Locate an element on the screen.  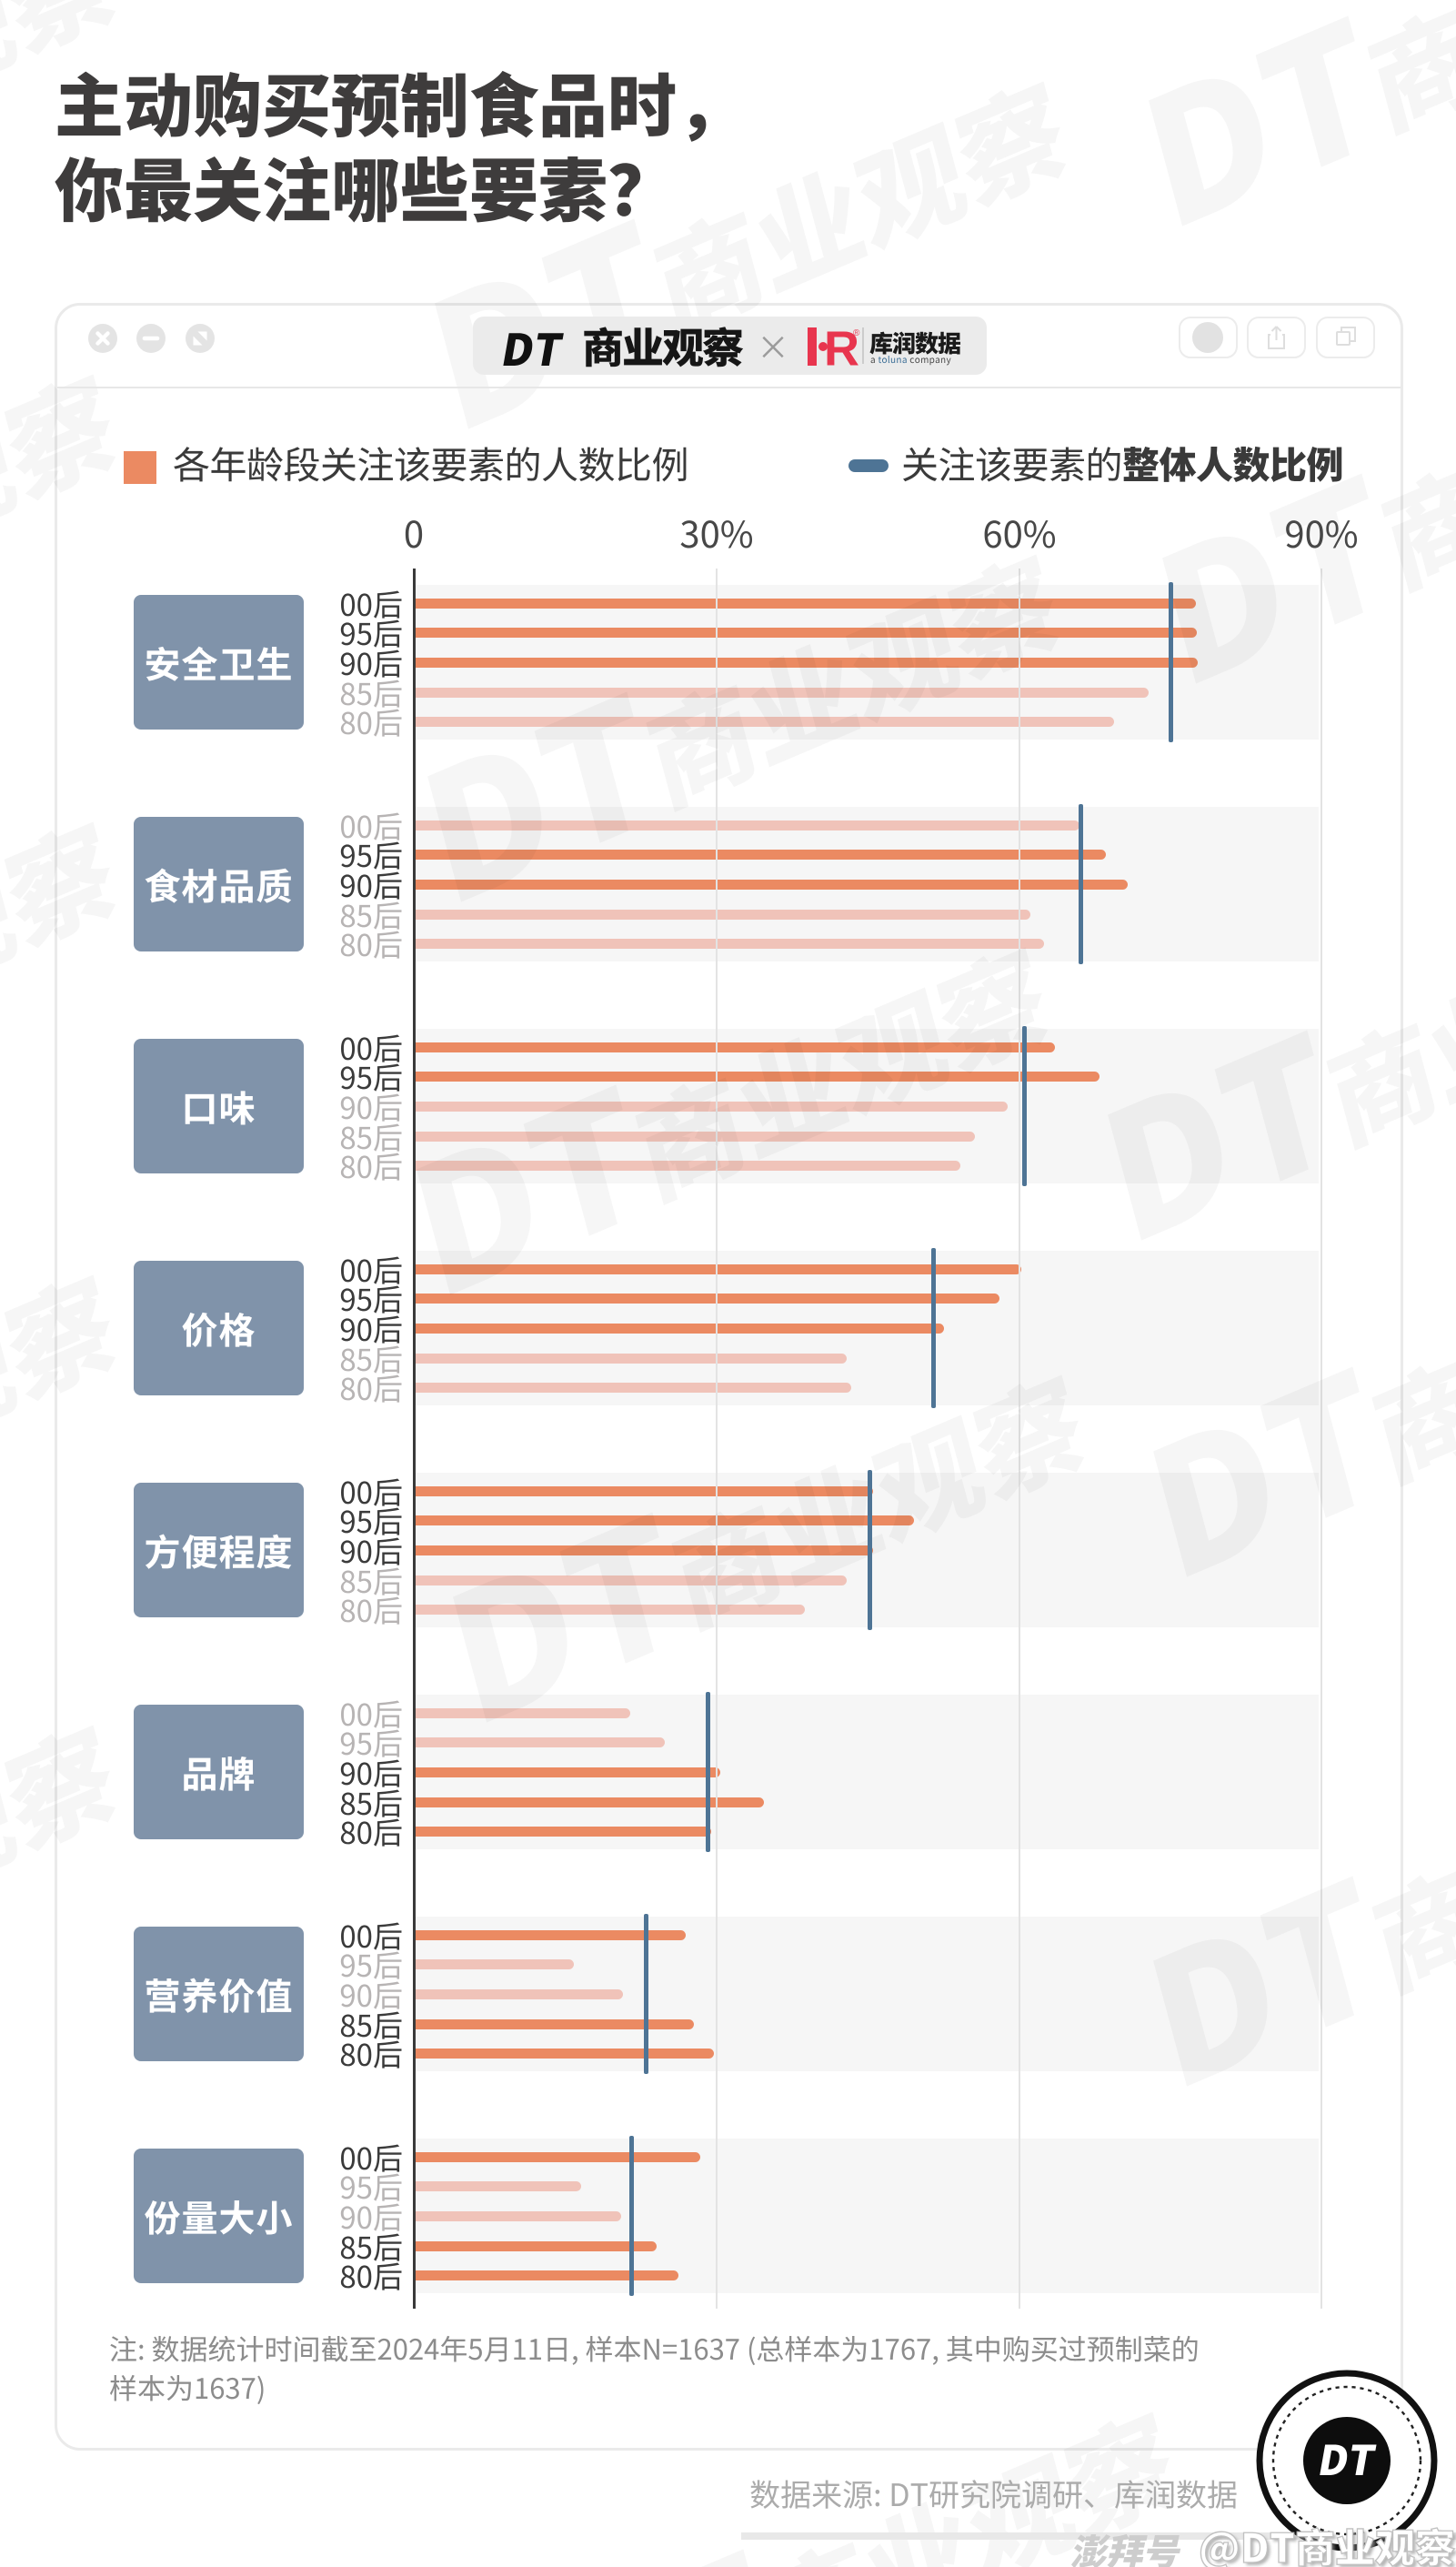
svg-text: R is located at coordinates (842, 346).